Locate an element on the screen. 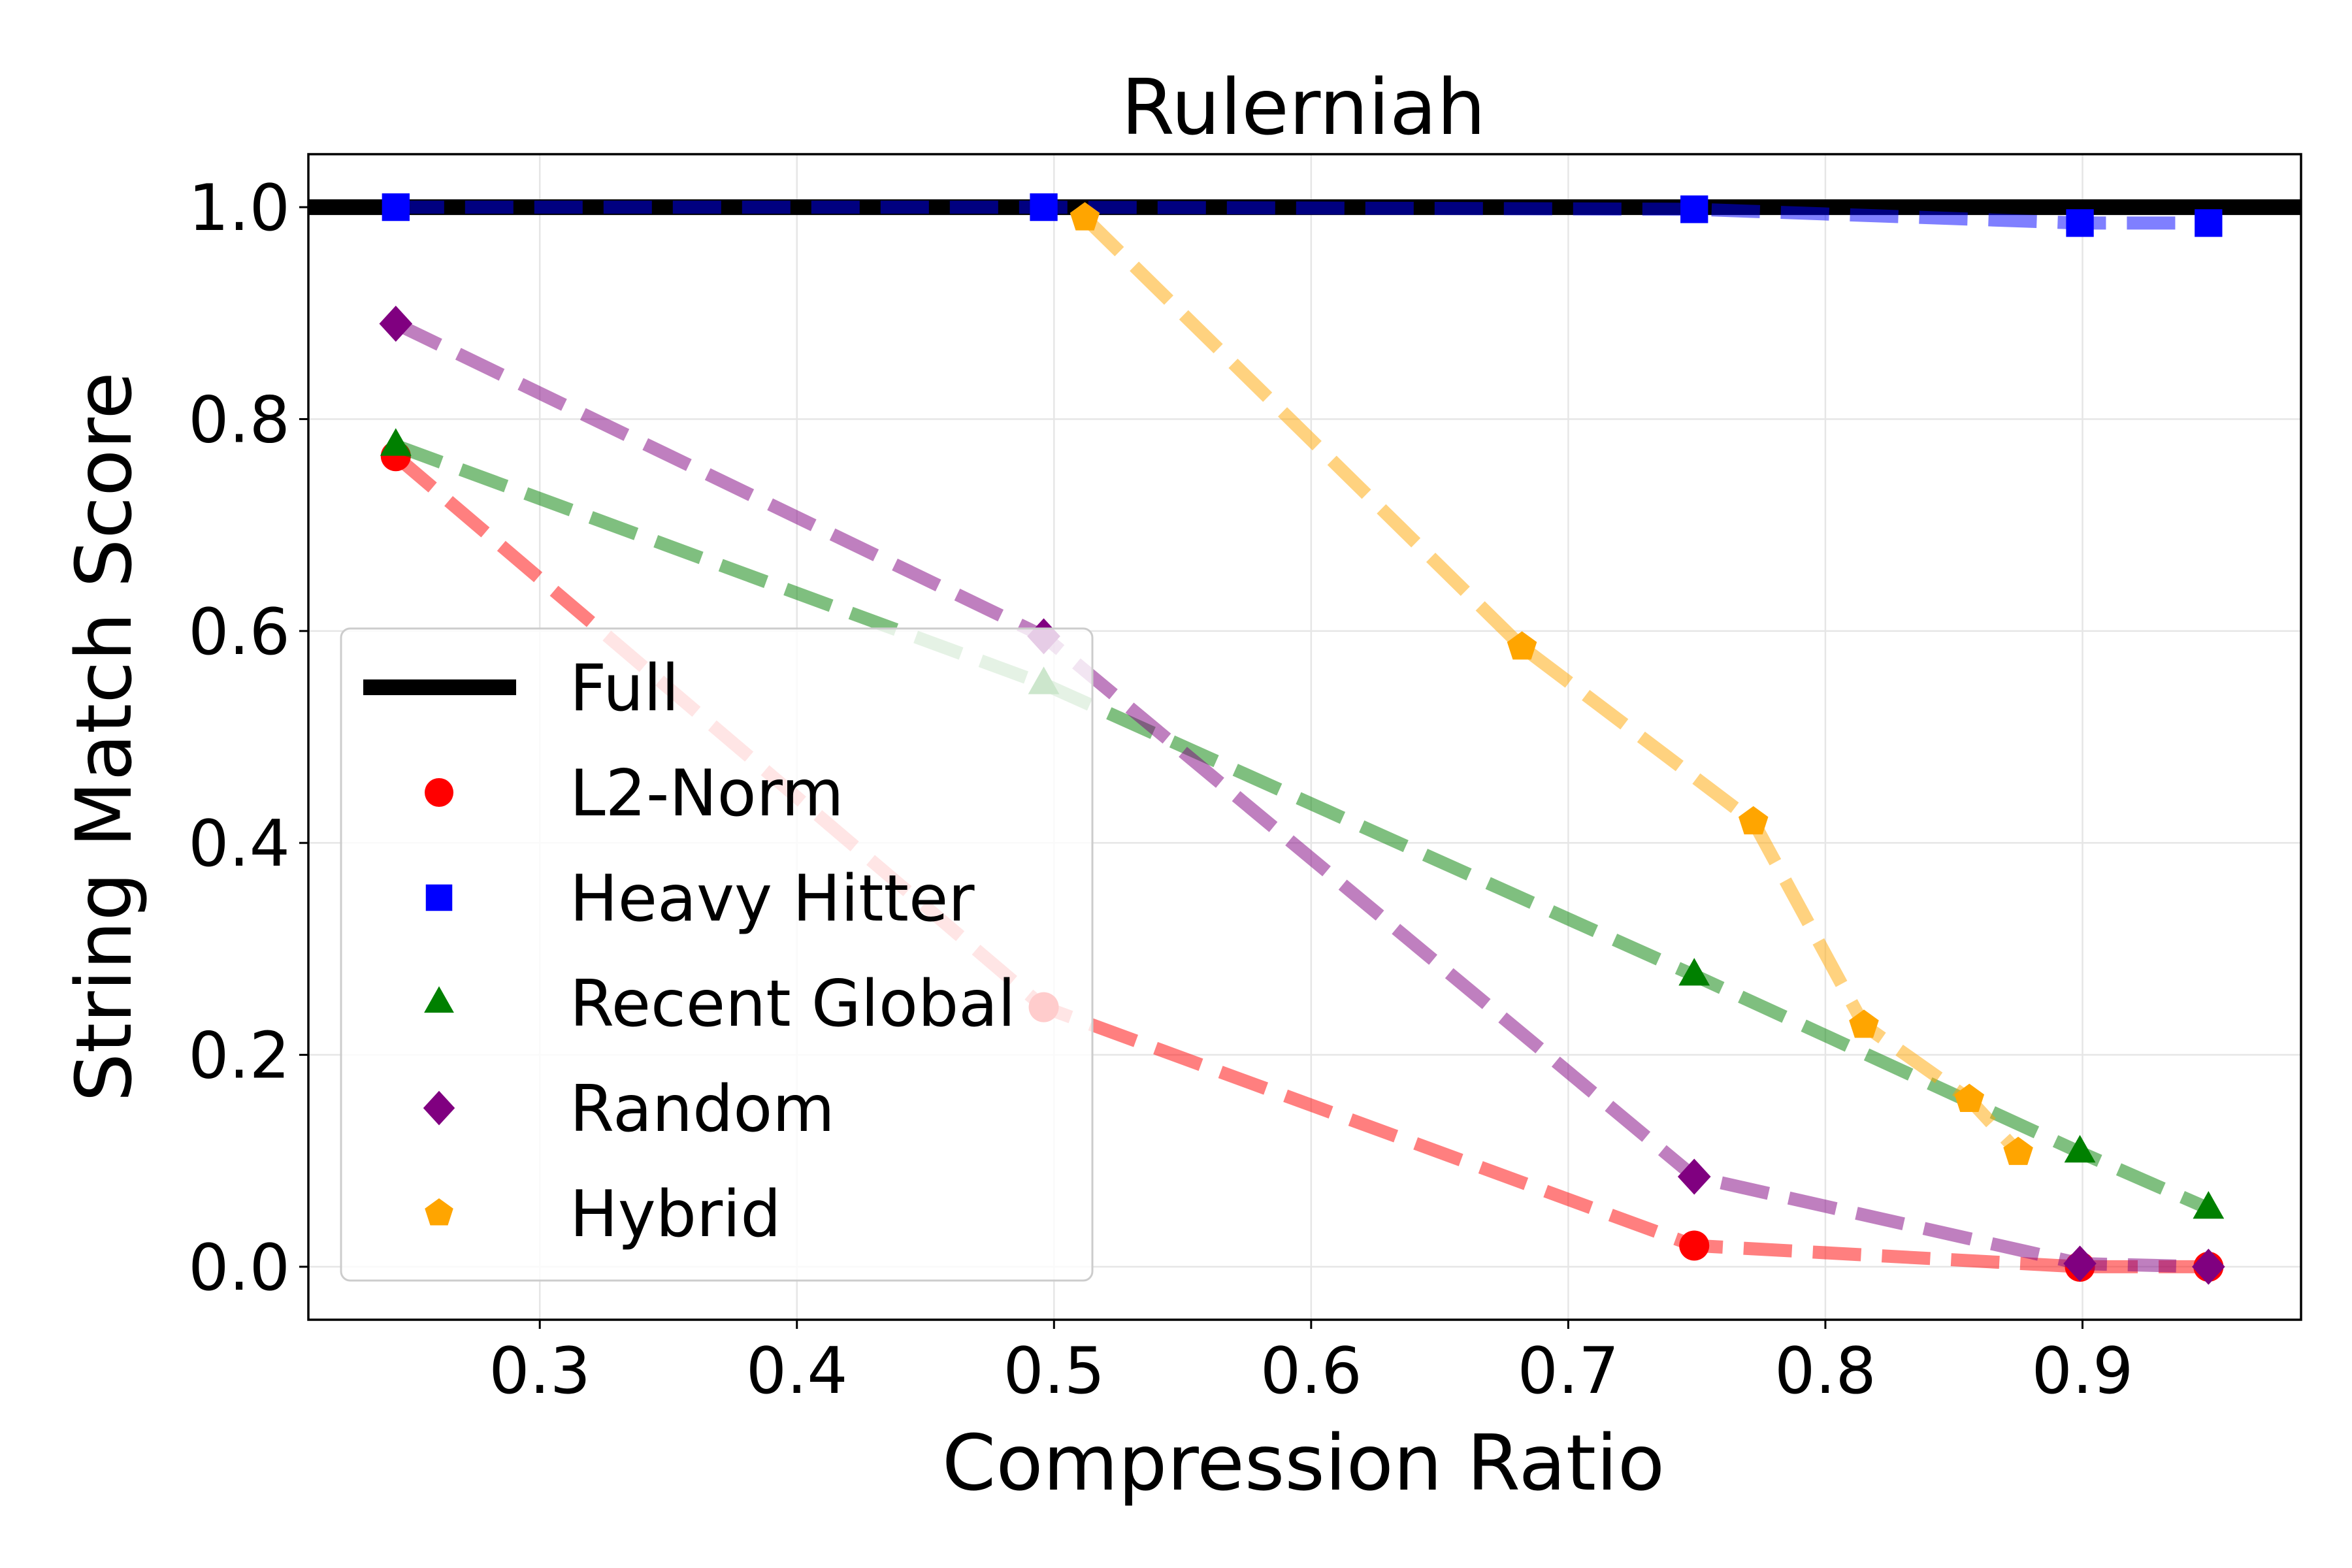  legend-item-full: Full is located at coordinates (521, 688).